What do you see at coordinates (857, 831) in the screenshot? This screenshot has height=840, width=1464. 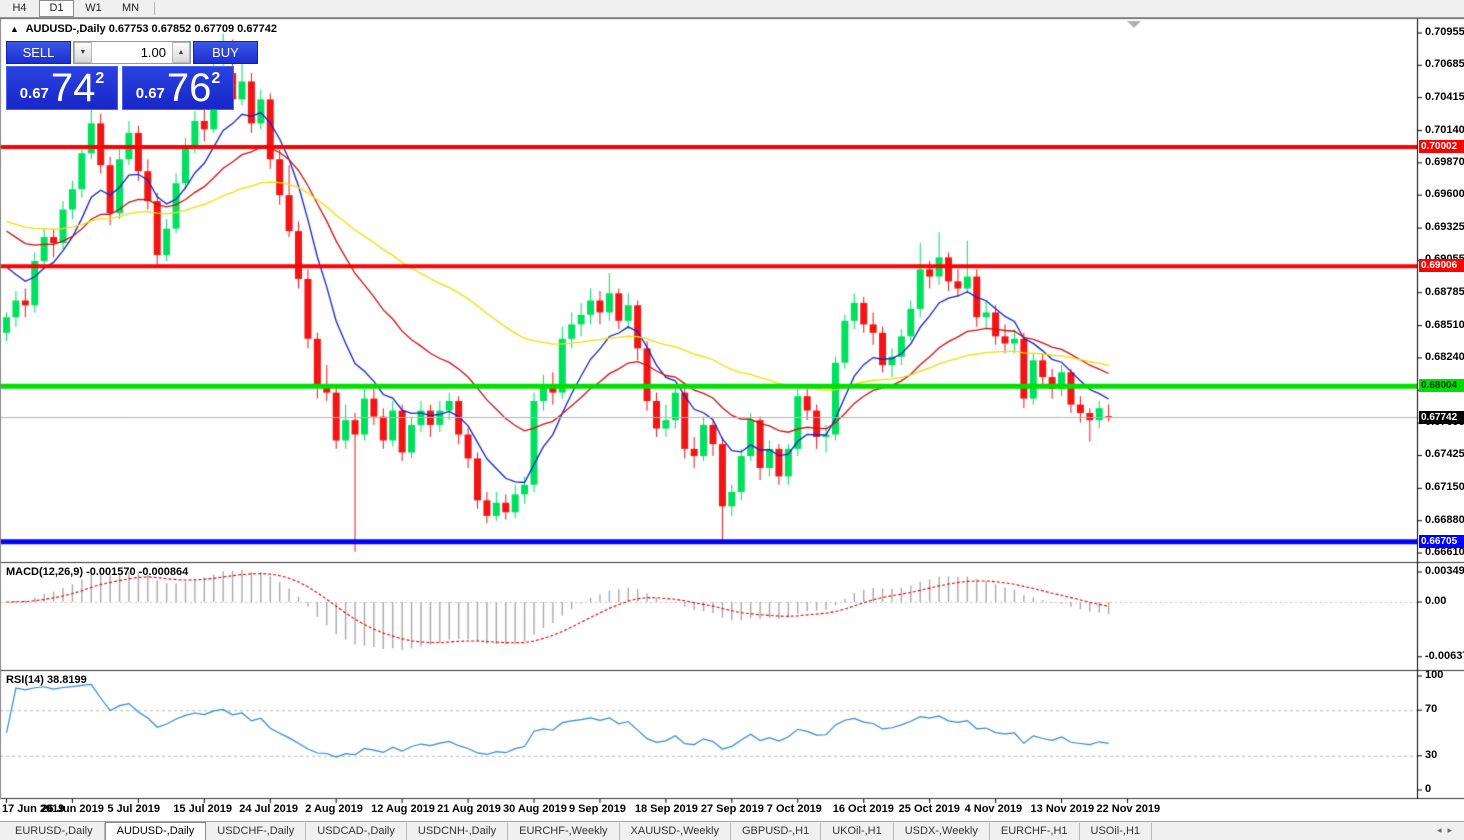 I see `tab-ukoil-h1: UKOil-,H1` at bounding box center [857, 831].